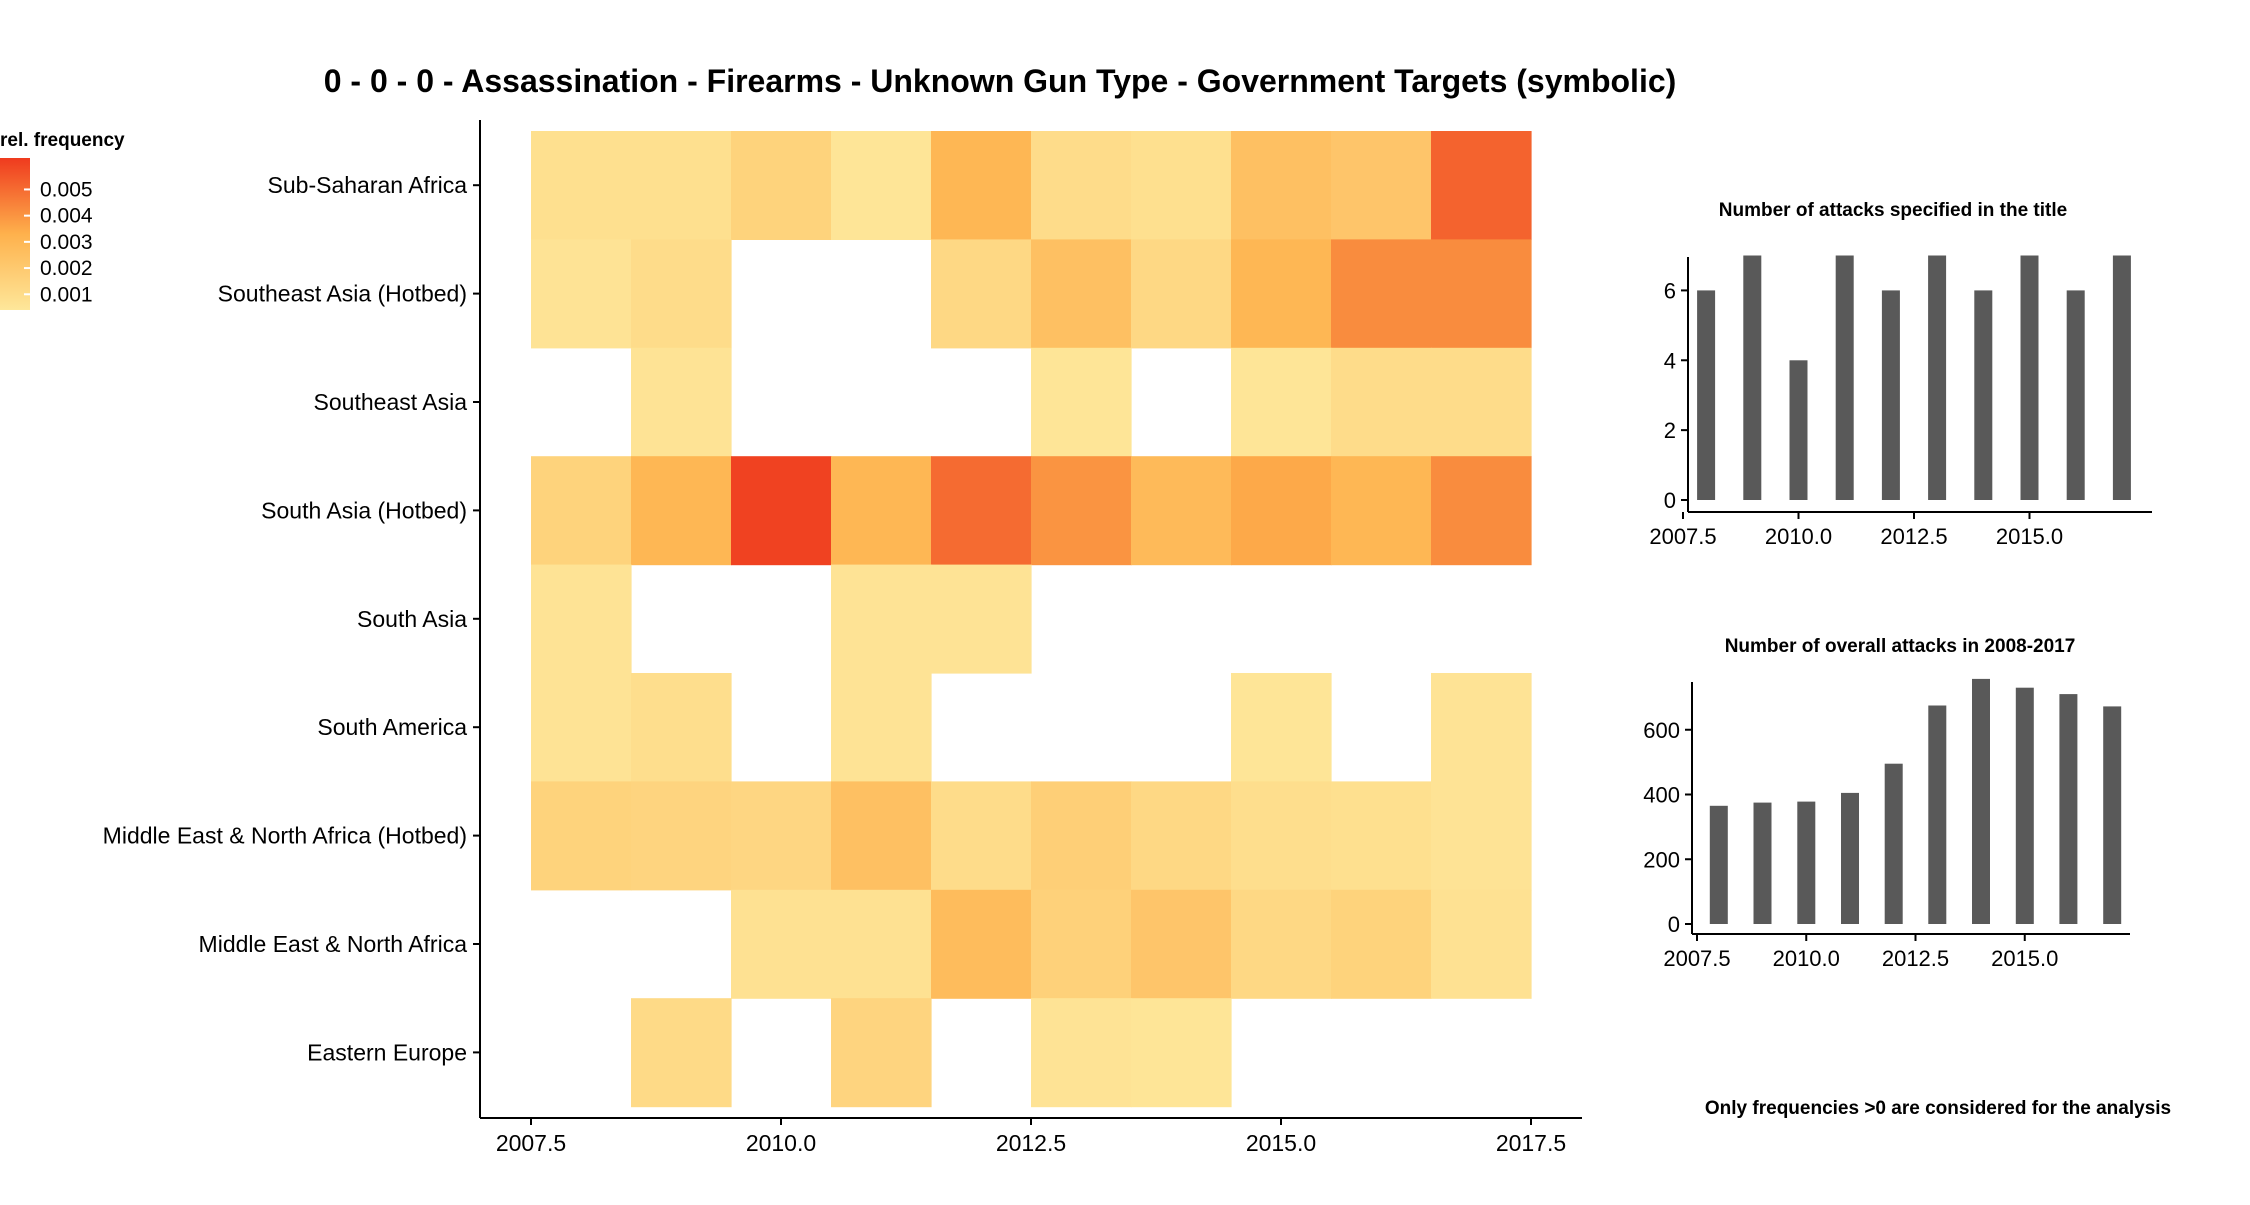  Describe the element at coordinates (1531, 1143) in the screenshot. I see `heatmap-x-tick-label: 2017.5` at that location.